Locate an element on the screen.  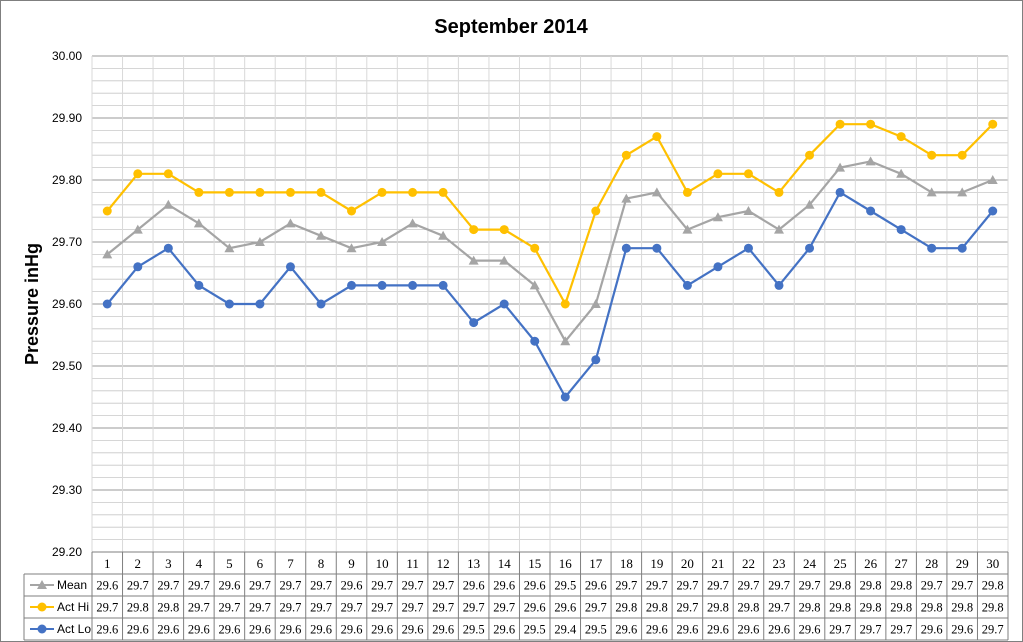
x-category-label: 26 is located at coordinates (871, 563).